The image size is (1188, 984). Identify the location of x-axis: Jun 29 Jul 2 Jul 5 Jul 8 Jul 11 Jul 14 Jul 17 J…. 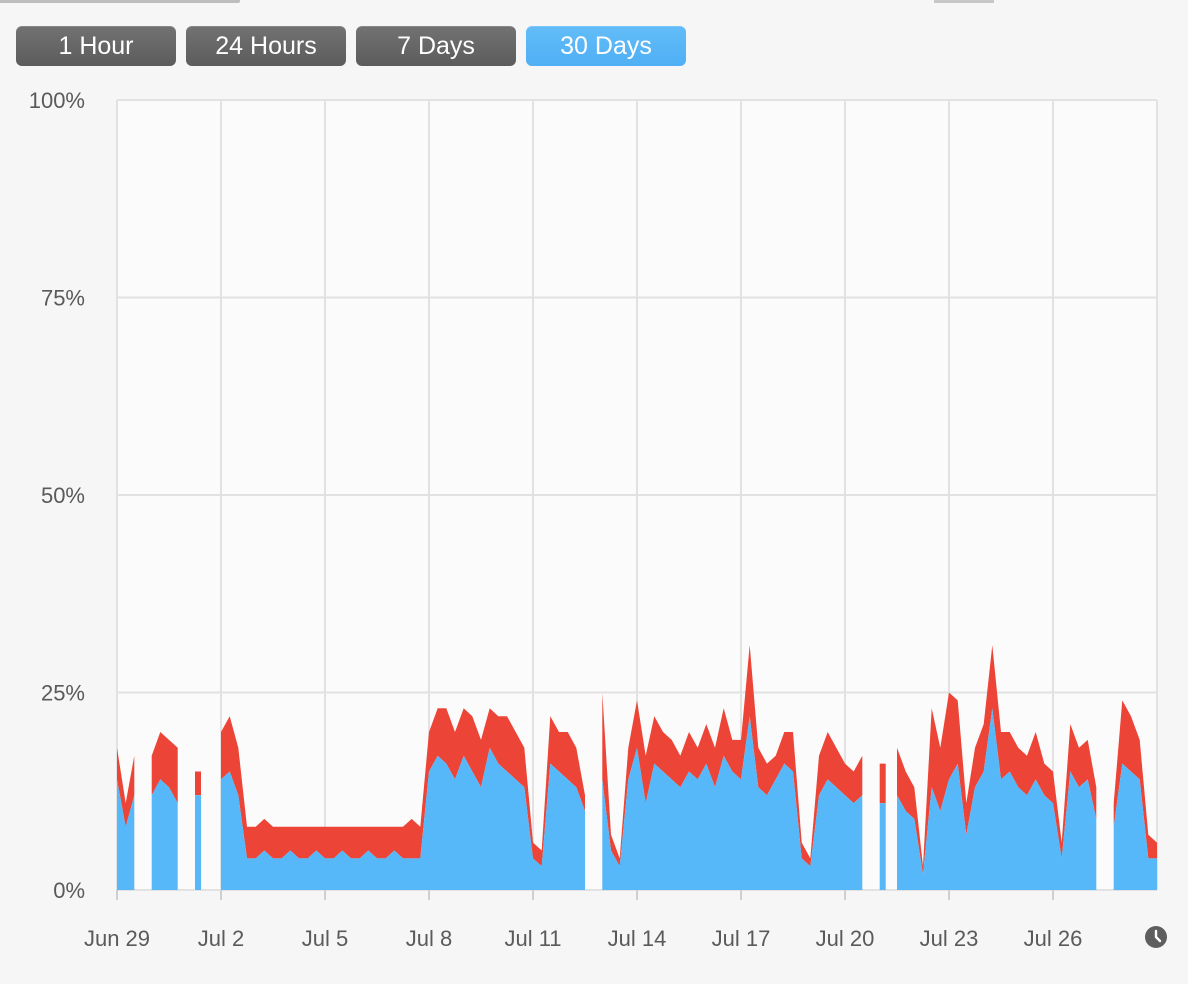
(583, 920).